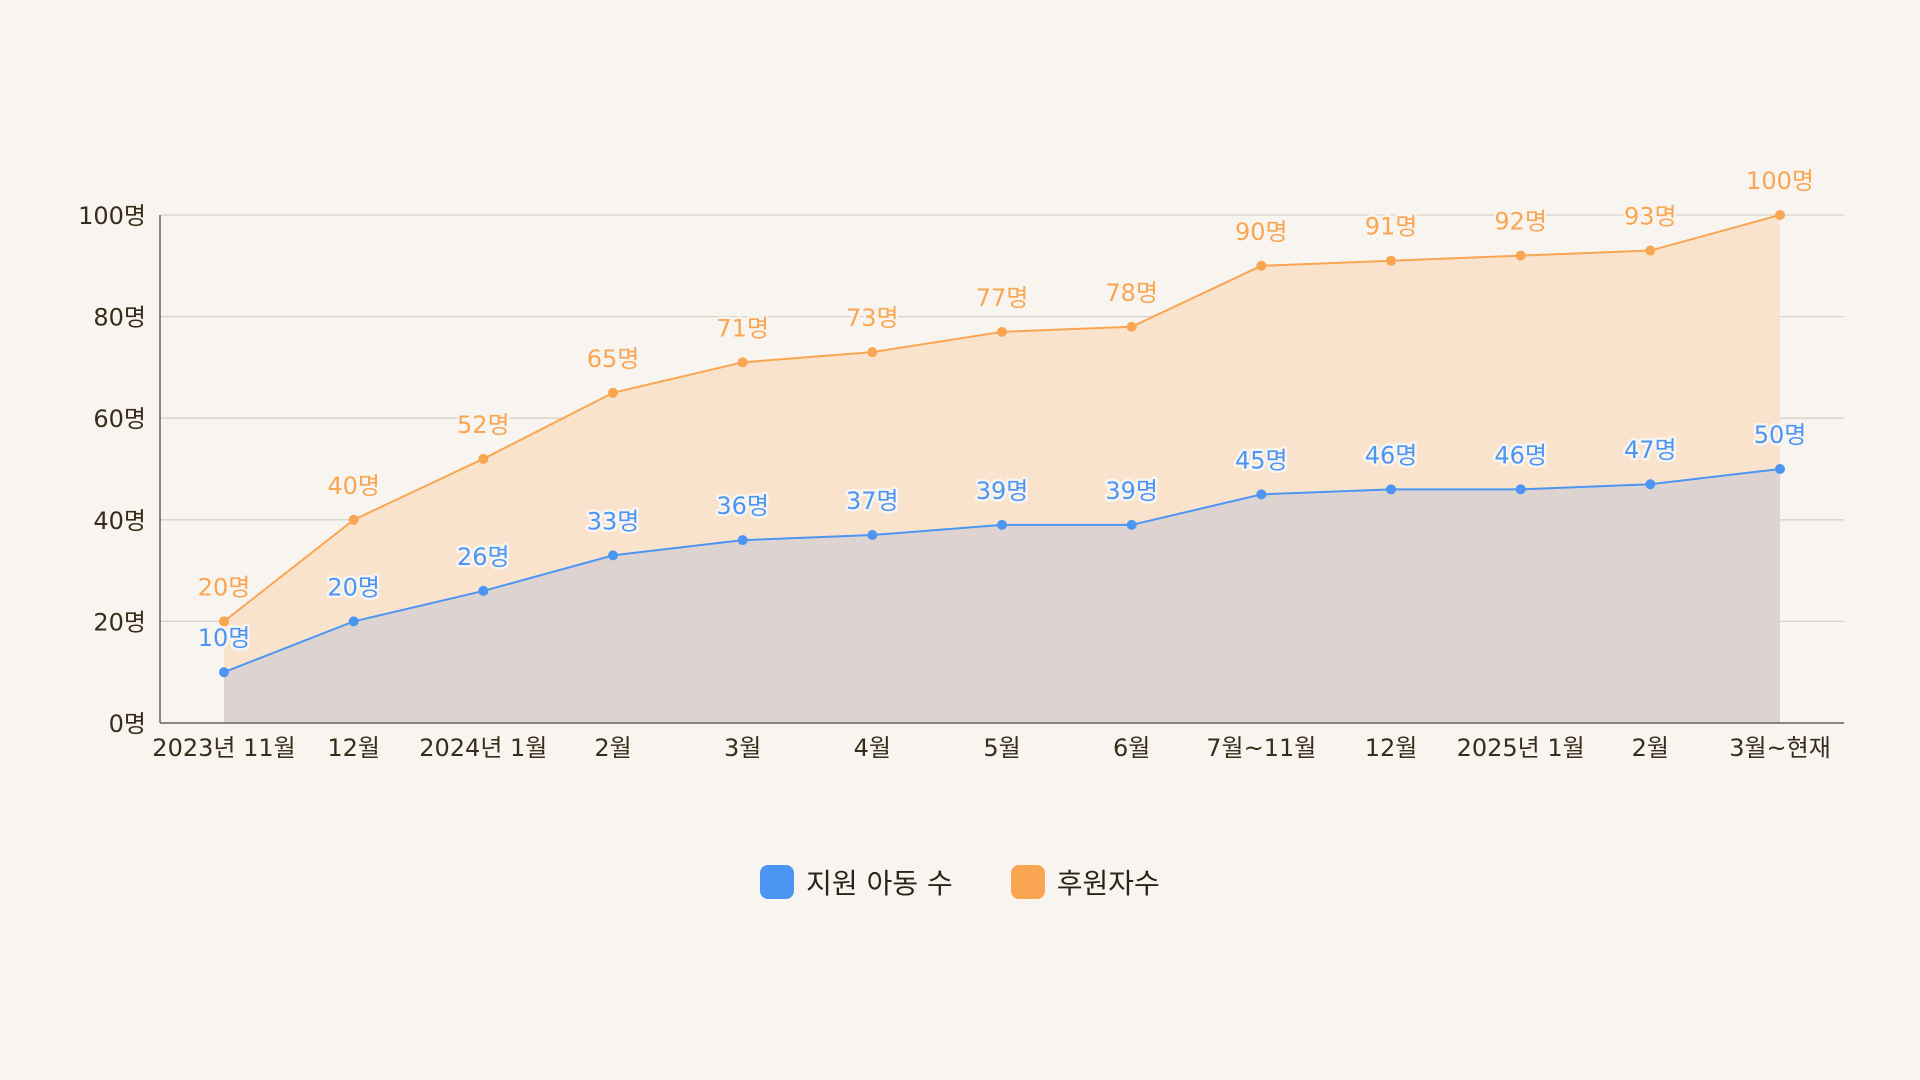  What do you see at coordinates (613, 521) in the screenshot?
I see `data-label: 33명` at bounding box center [613, 521].